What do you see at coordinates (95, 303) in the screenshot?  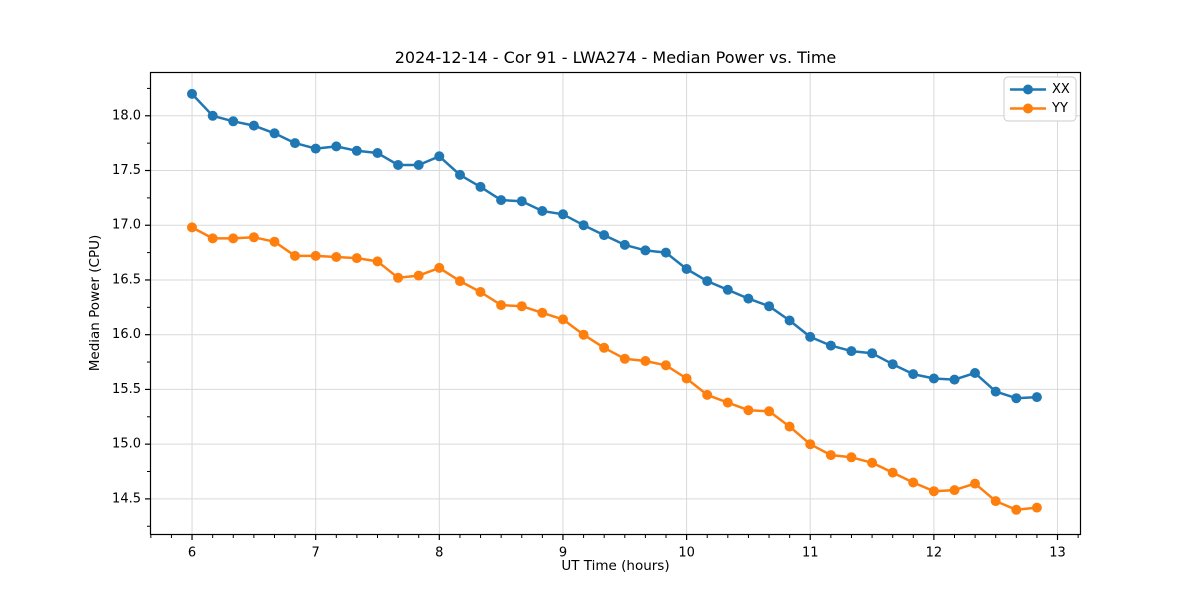 I see `y-axis-label: Median Power (CPU)` at bounding box center [95, 303].